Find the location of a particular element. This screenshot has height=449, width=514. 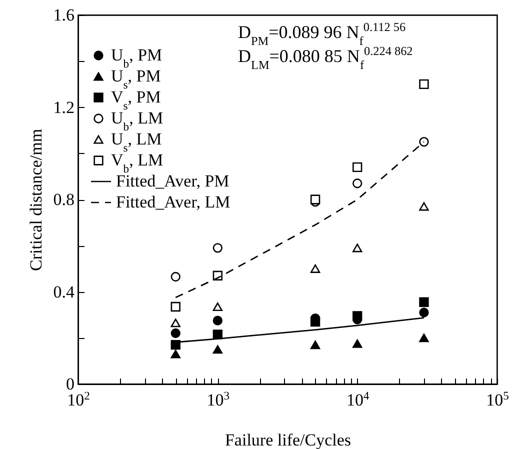

y-tick-label: 0.8 is located at coordinates (63, 199).